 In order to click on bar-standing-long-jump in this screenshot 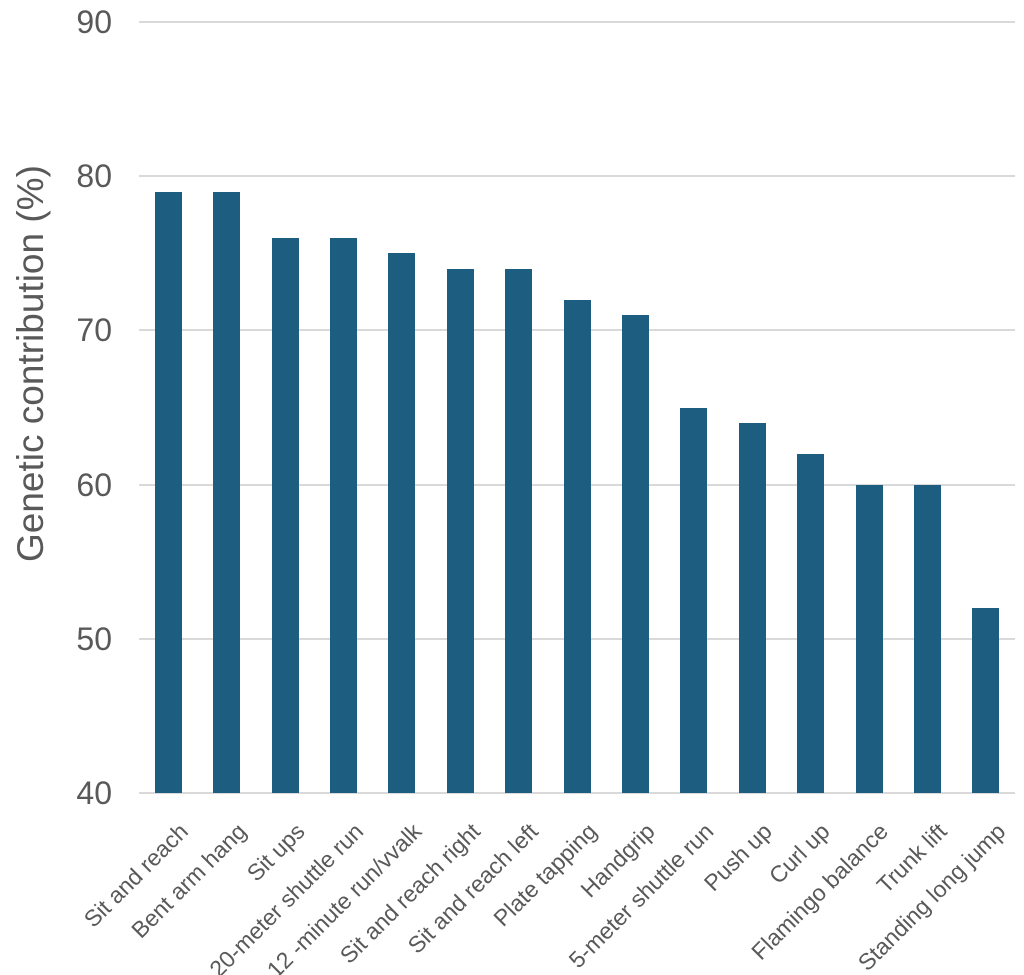, I will do `click(986, 700)`.